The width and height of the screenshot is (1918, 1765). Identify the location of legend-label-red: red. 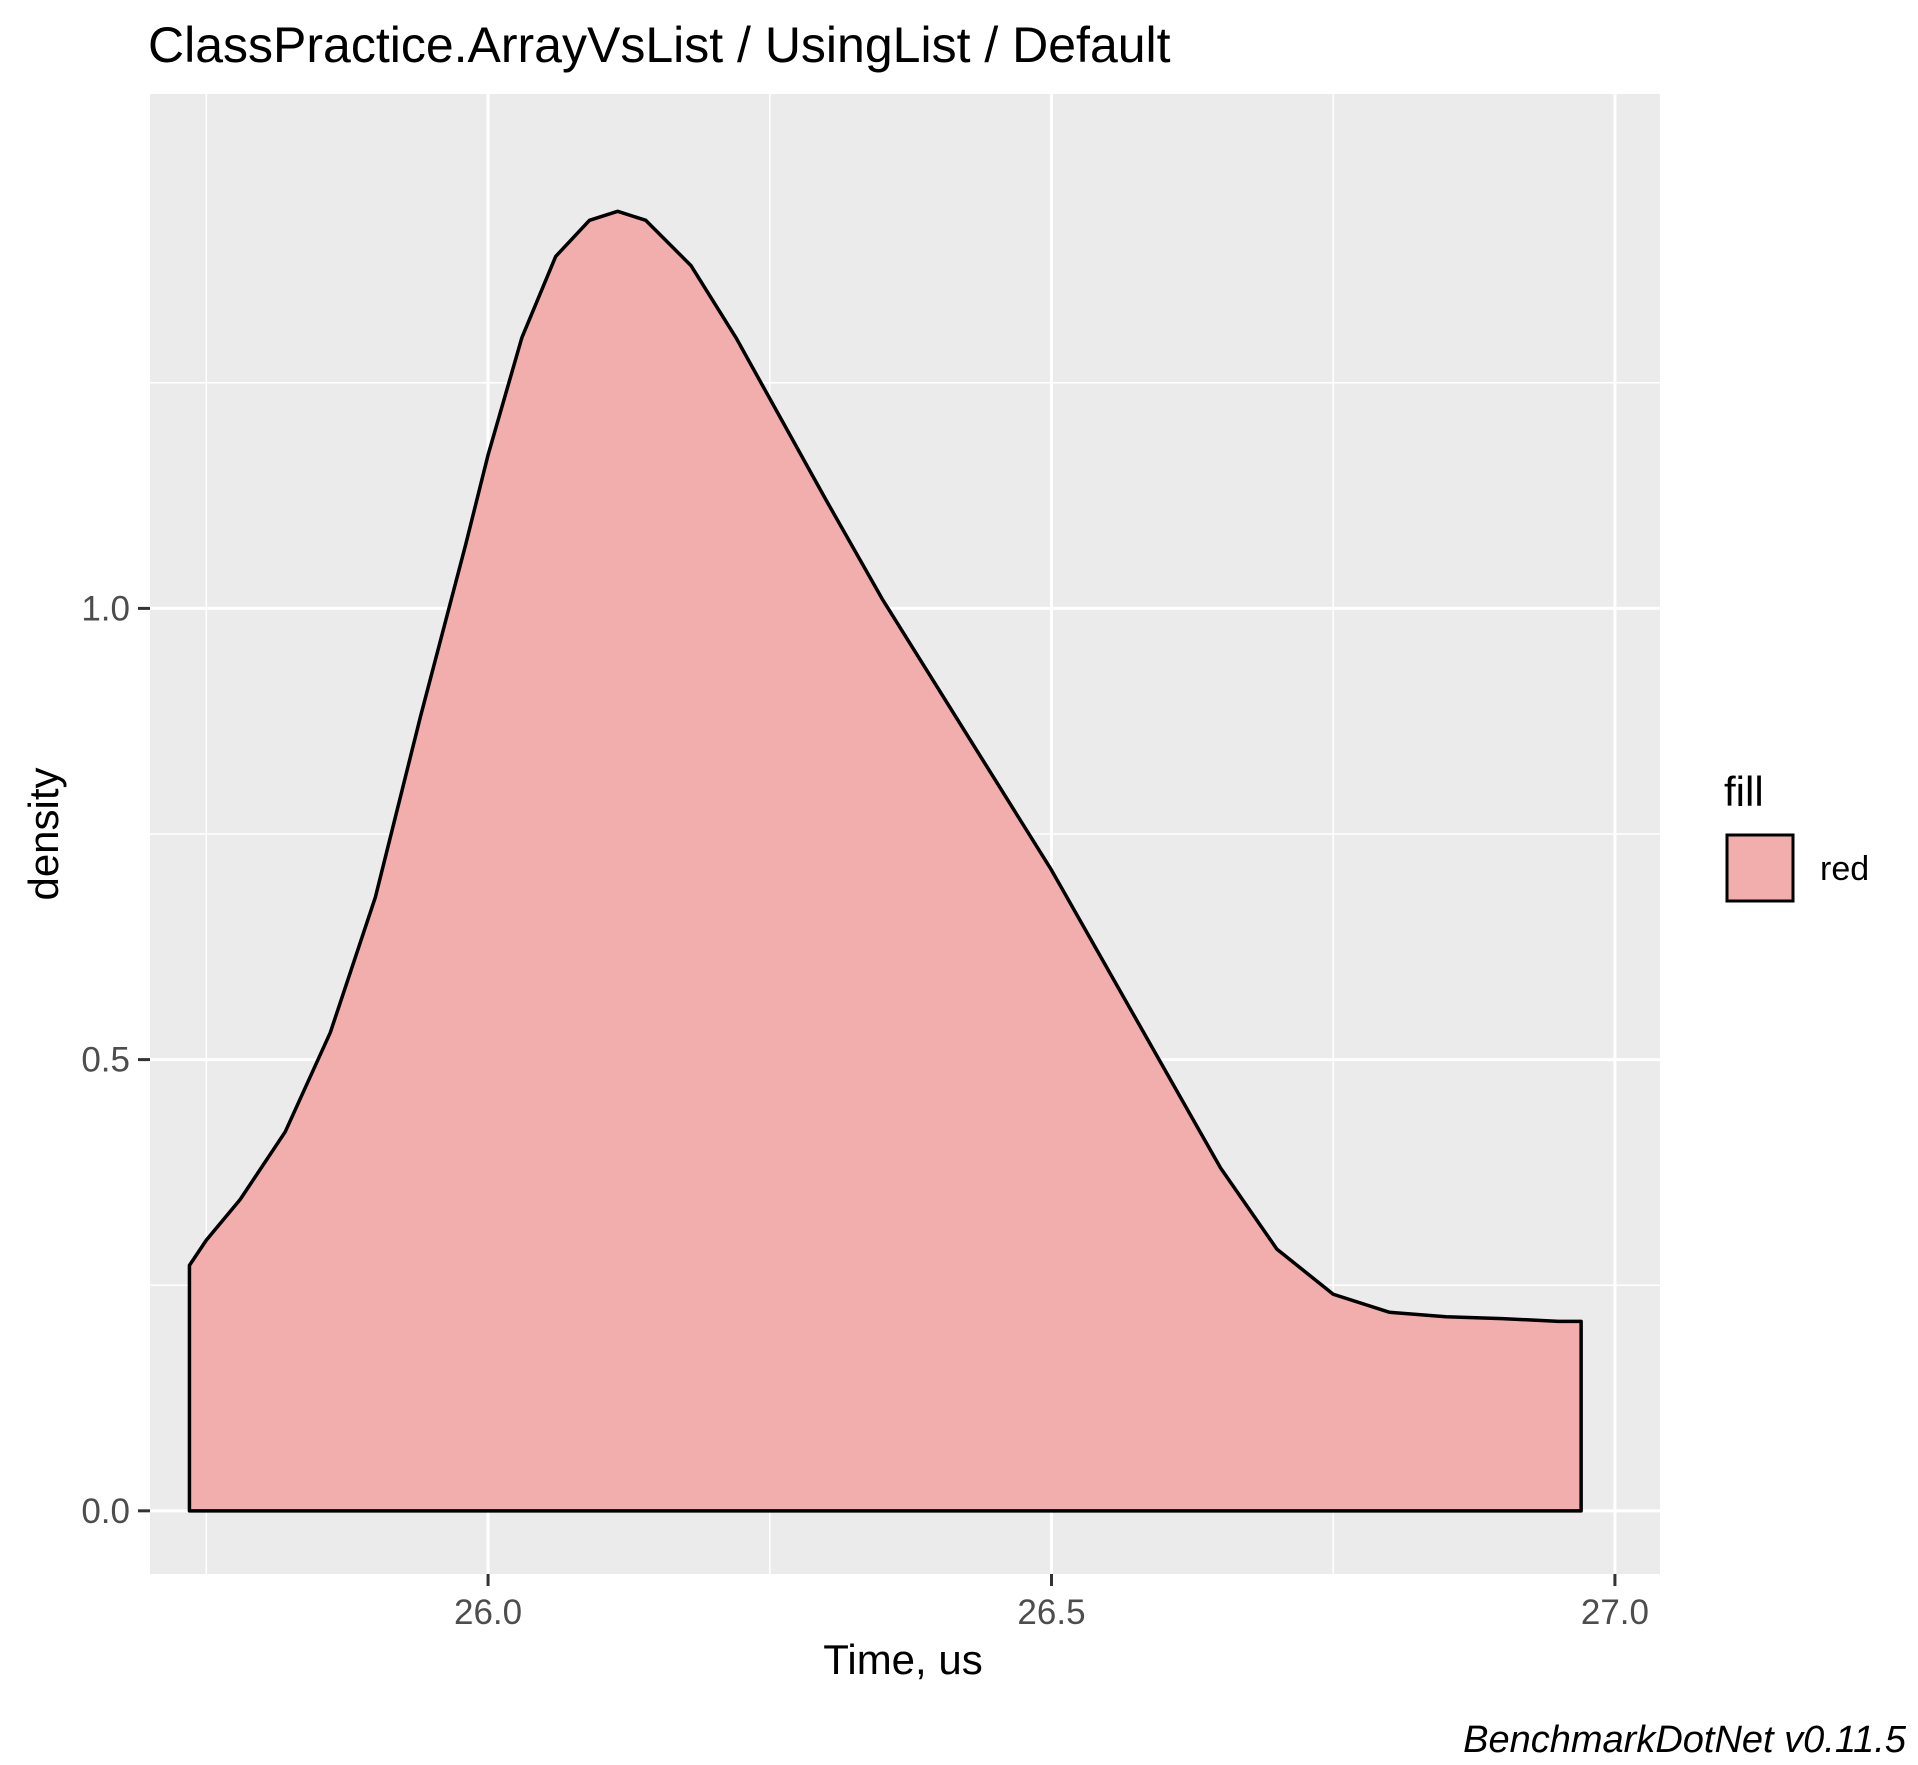
(1844, 869).